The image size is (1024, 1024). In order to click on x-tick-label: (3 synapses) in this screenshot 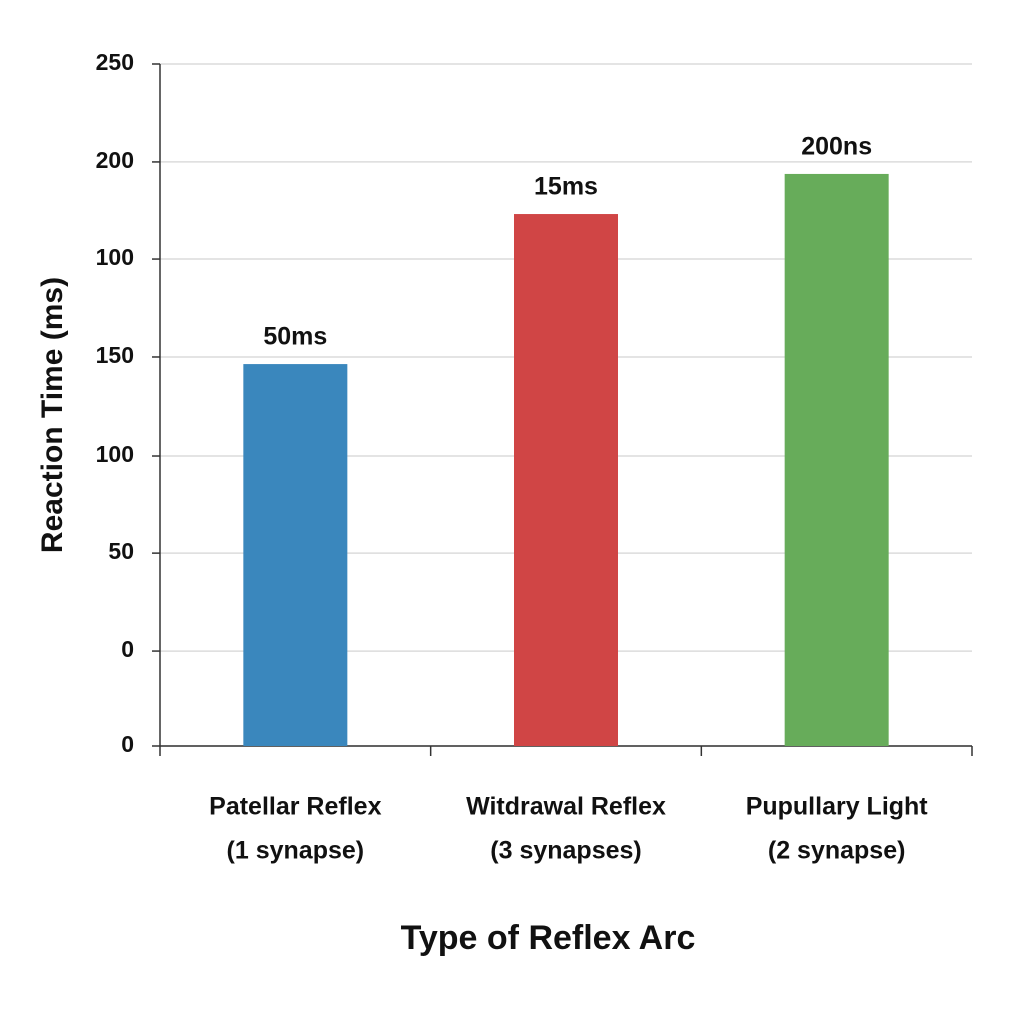, I will do `click(565, 851)`.